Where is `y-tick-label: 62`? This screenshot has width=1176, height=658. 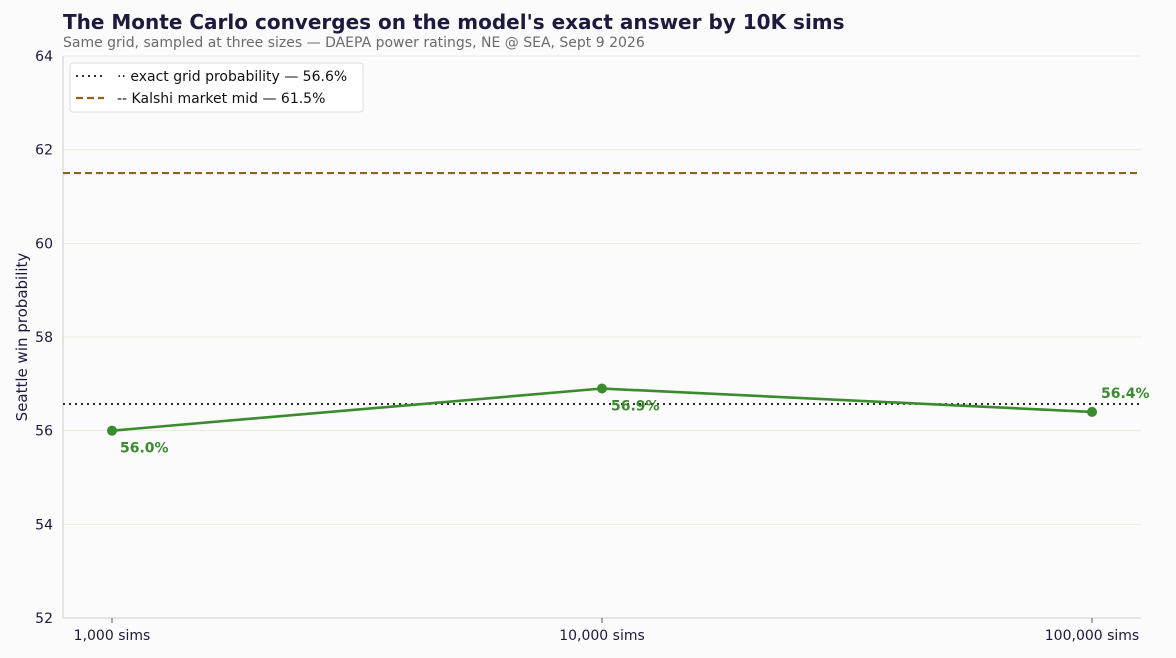
y-tick-label: 62 is located at coordinates (44, 151).